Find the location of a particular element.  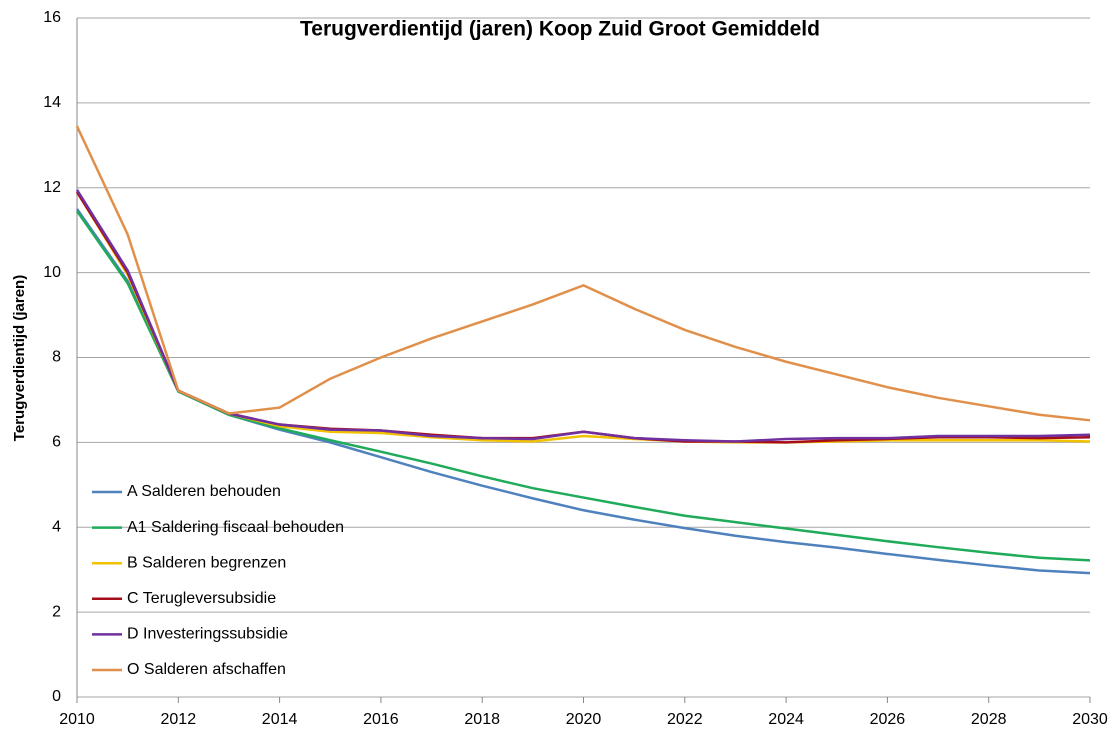

x-tick-label: 2030 is located at coordinates (1090, 719).